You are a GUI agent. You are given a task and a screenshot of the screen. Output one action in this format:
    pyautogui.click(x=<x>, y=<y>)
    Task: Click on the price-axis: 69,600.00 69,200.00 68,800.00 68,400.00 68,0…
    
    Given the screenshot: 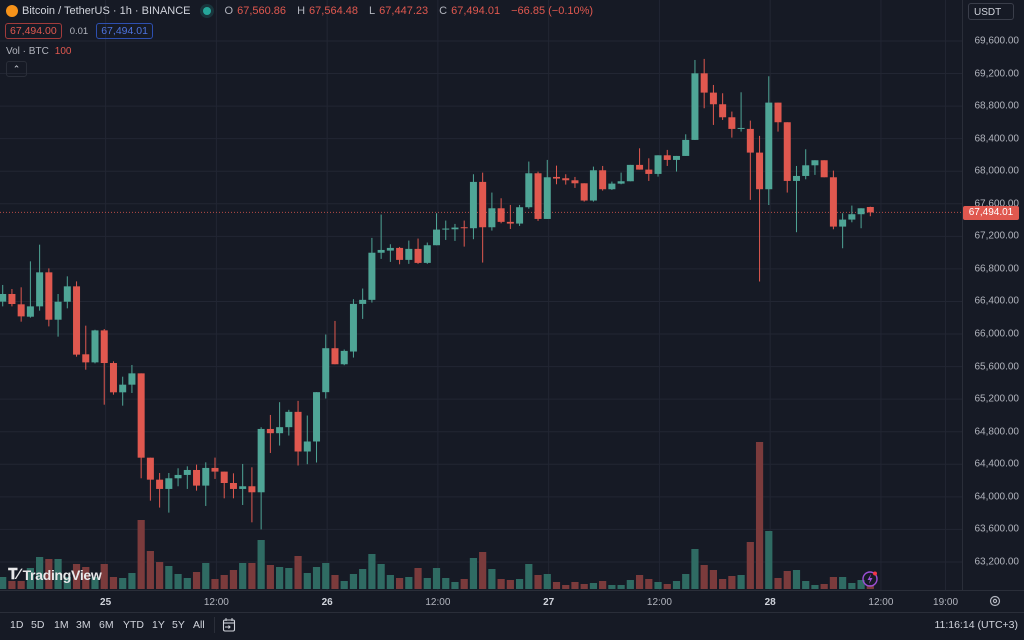 What is the action you would take?
    pyautogui.click(x=993, y=295)
    